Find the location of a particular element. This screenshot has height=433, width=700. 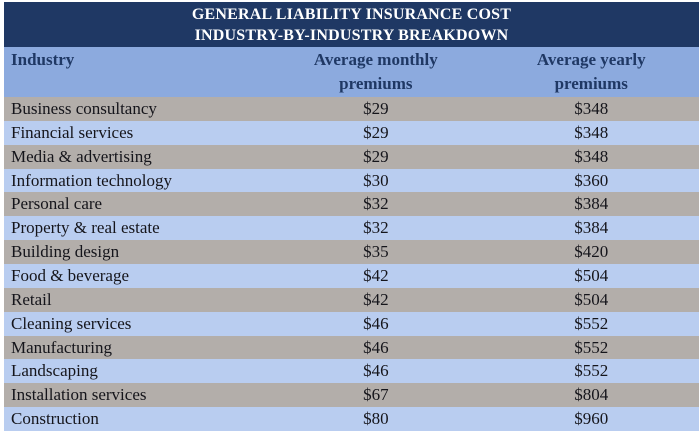

table-row: Building design $35 $420 is located at coordinates (351, 252).